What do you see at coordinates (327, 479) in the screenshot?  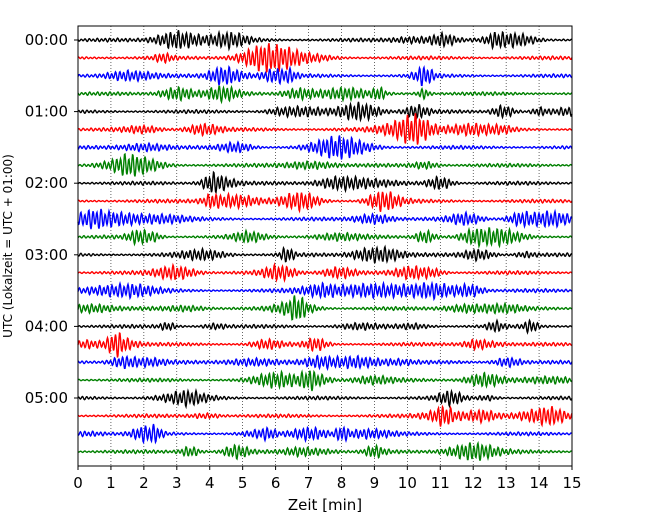 I see `x-axis-ticks: 0 1 2 3 4 5 6 7 8 9 10 11 12 13 14 15` at bounding box center [327, 479].